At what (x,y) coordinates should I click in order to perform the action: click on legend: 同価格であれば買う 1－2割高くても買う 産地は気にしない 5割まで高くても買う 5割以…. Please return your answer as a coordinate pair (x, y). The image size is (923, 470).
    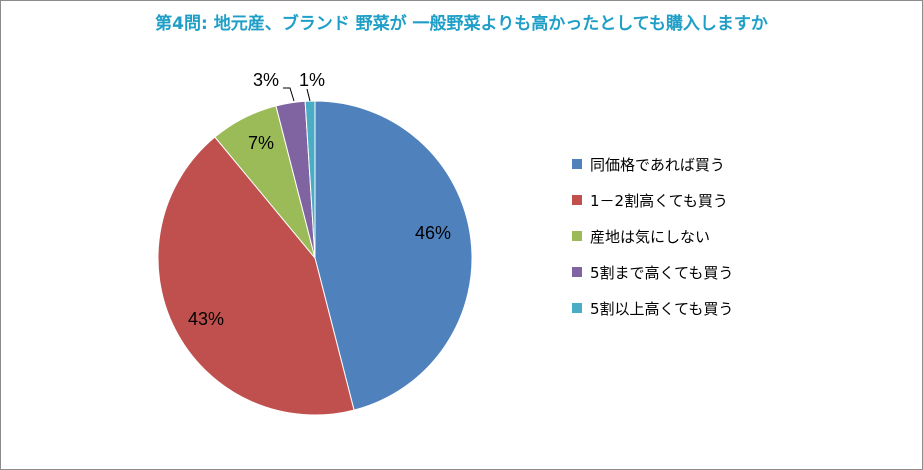
    Looking at the image, I should click on (652, 236).